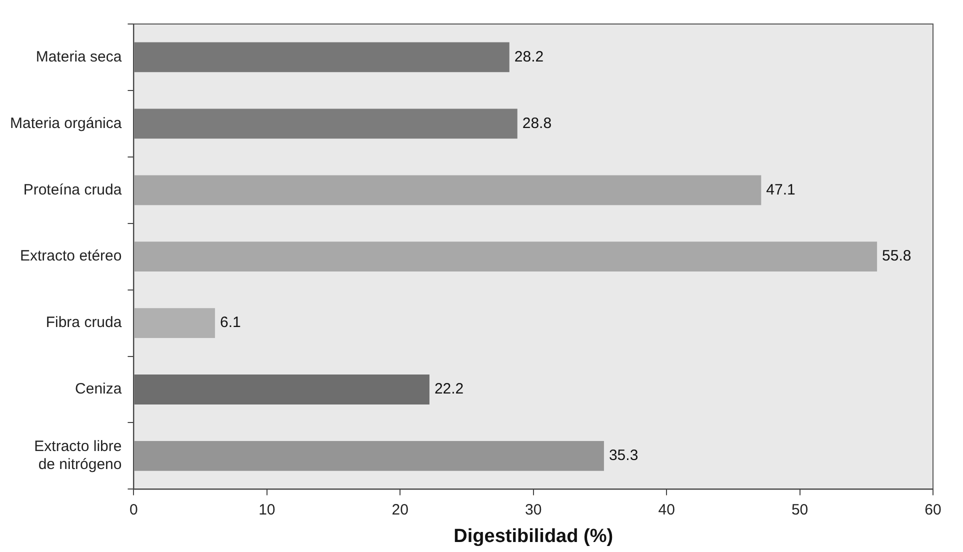 The height and width of the screenshot is (552, 963). I want to click on x-tick-label: 40, so click(666, 509).